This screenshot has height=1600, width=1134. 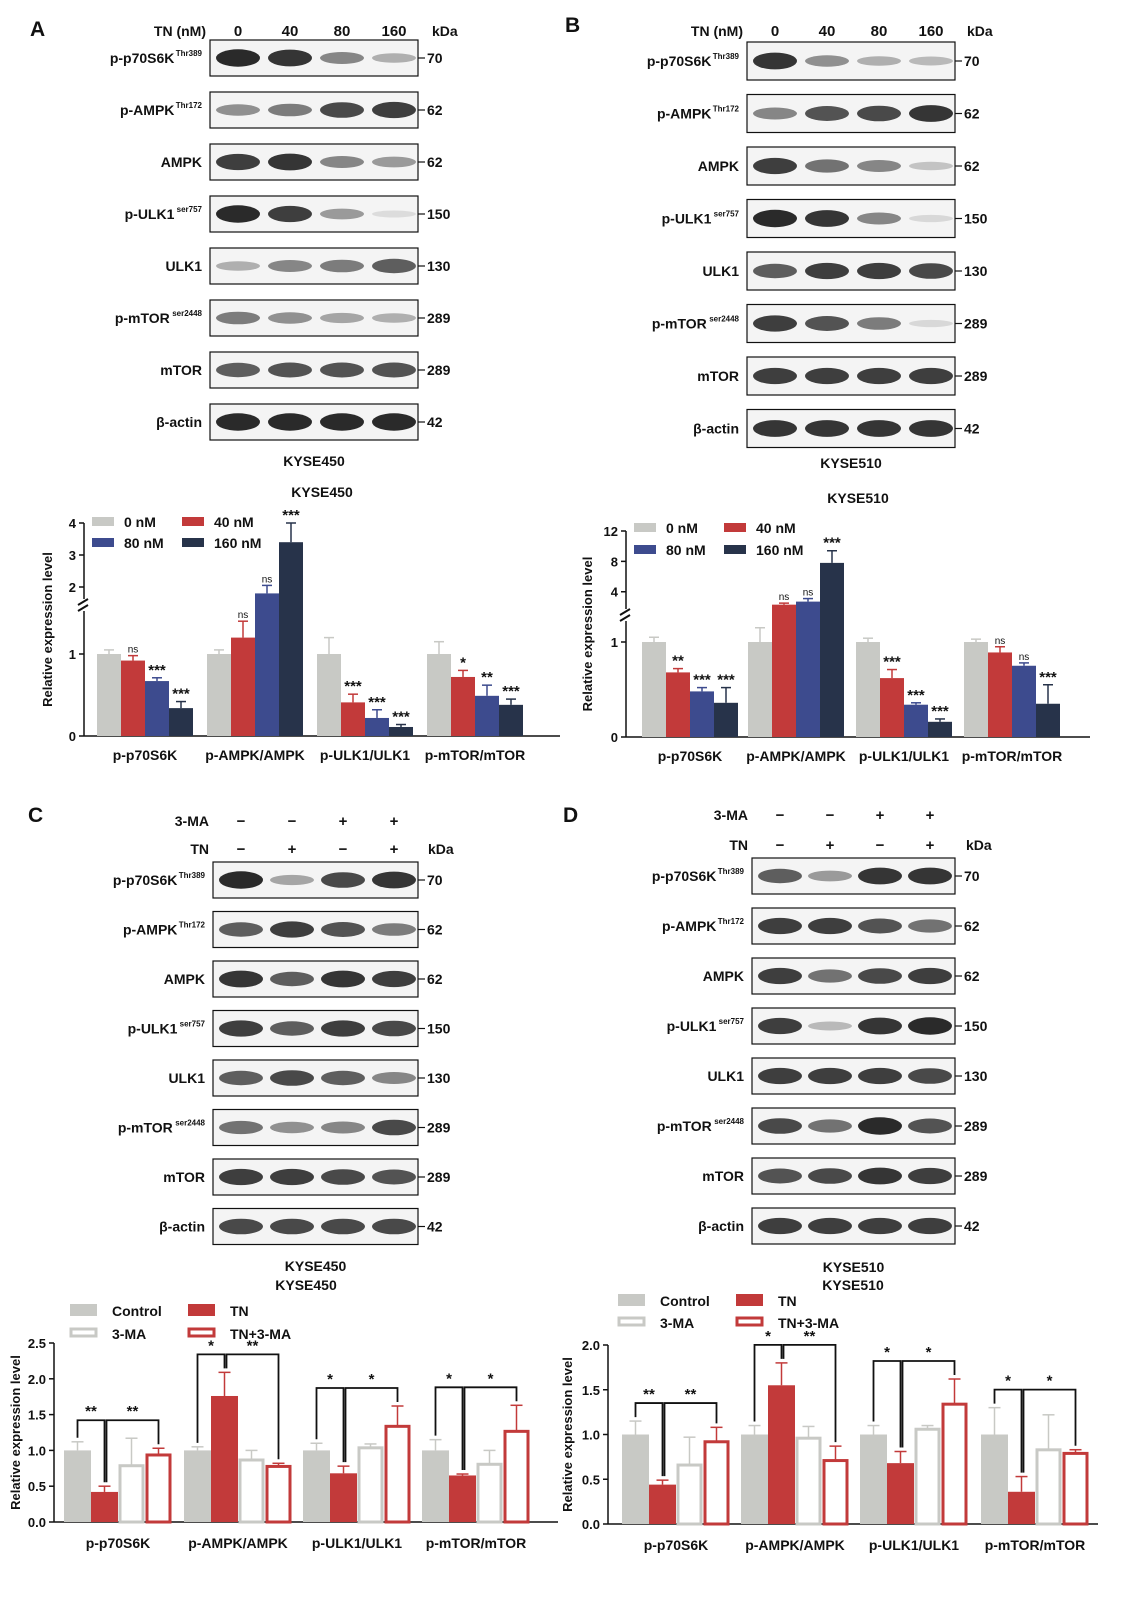 What do you see at coordinates (439, 214) in the screenshot?
I see `kda-value: 150` at bounding box center [439, 214].